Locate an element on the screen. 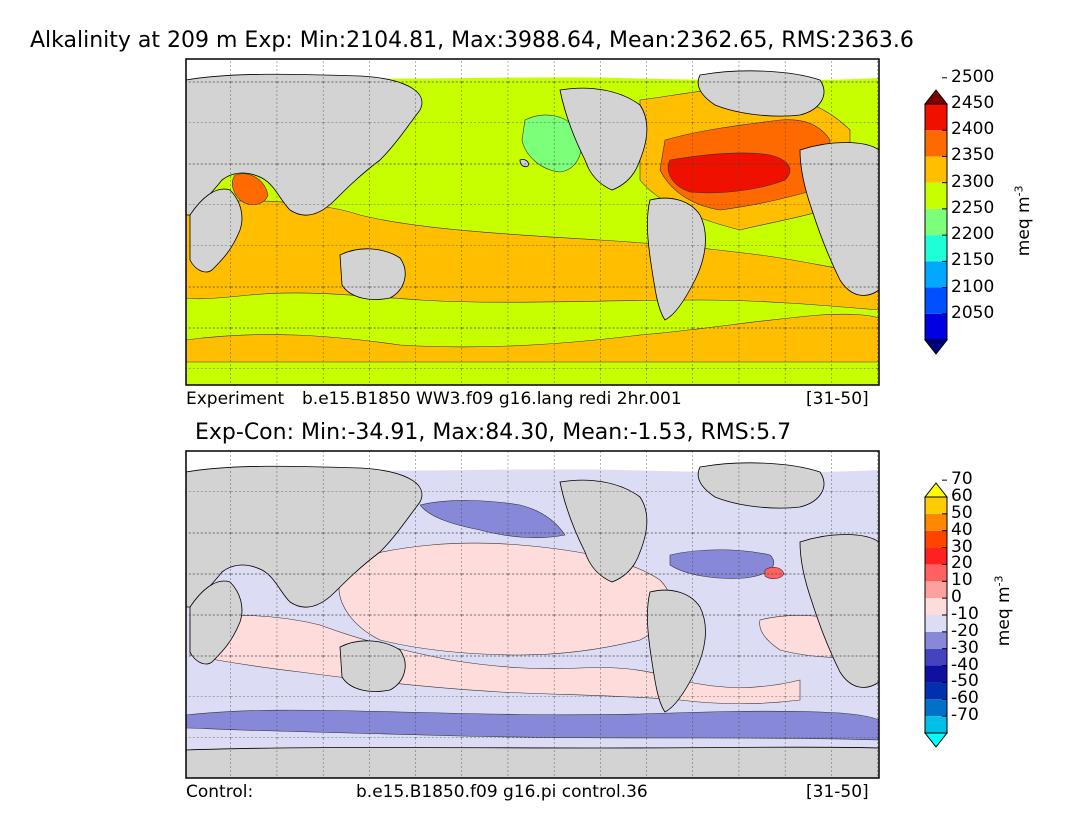  bottom-colorbar-extend-min is located at coordinates (936, 740).